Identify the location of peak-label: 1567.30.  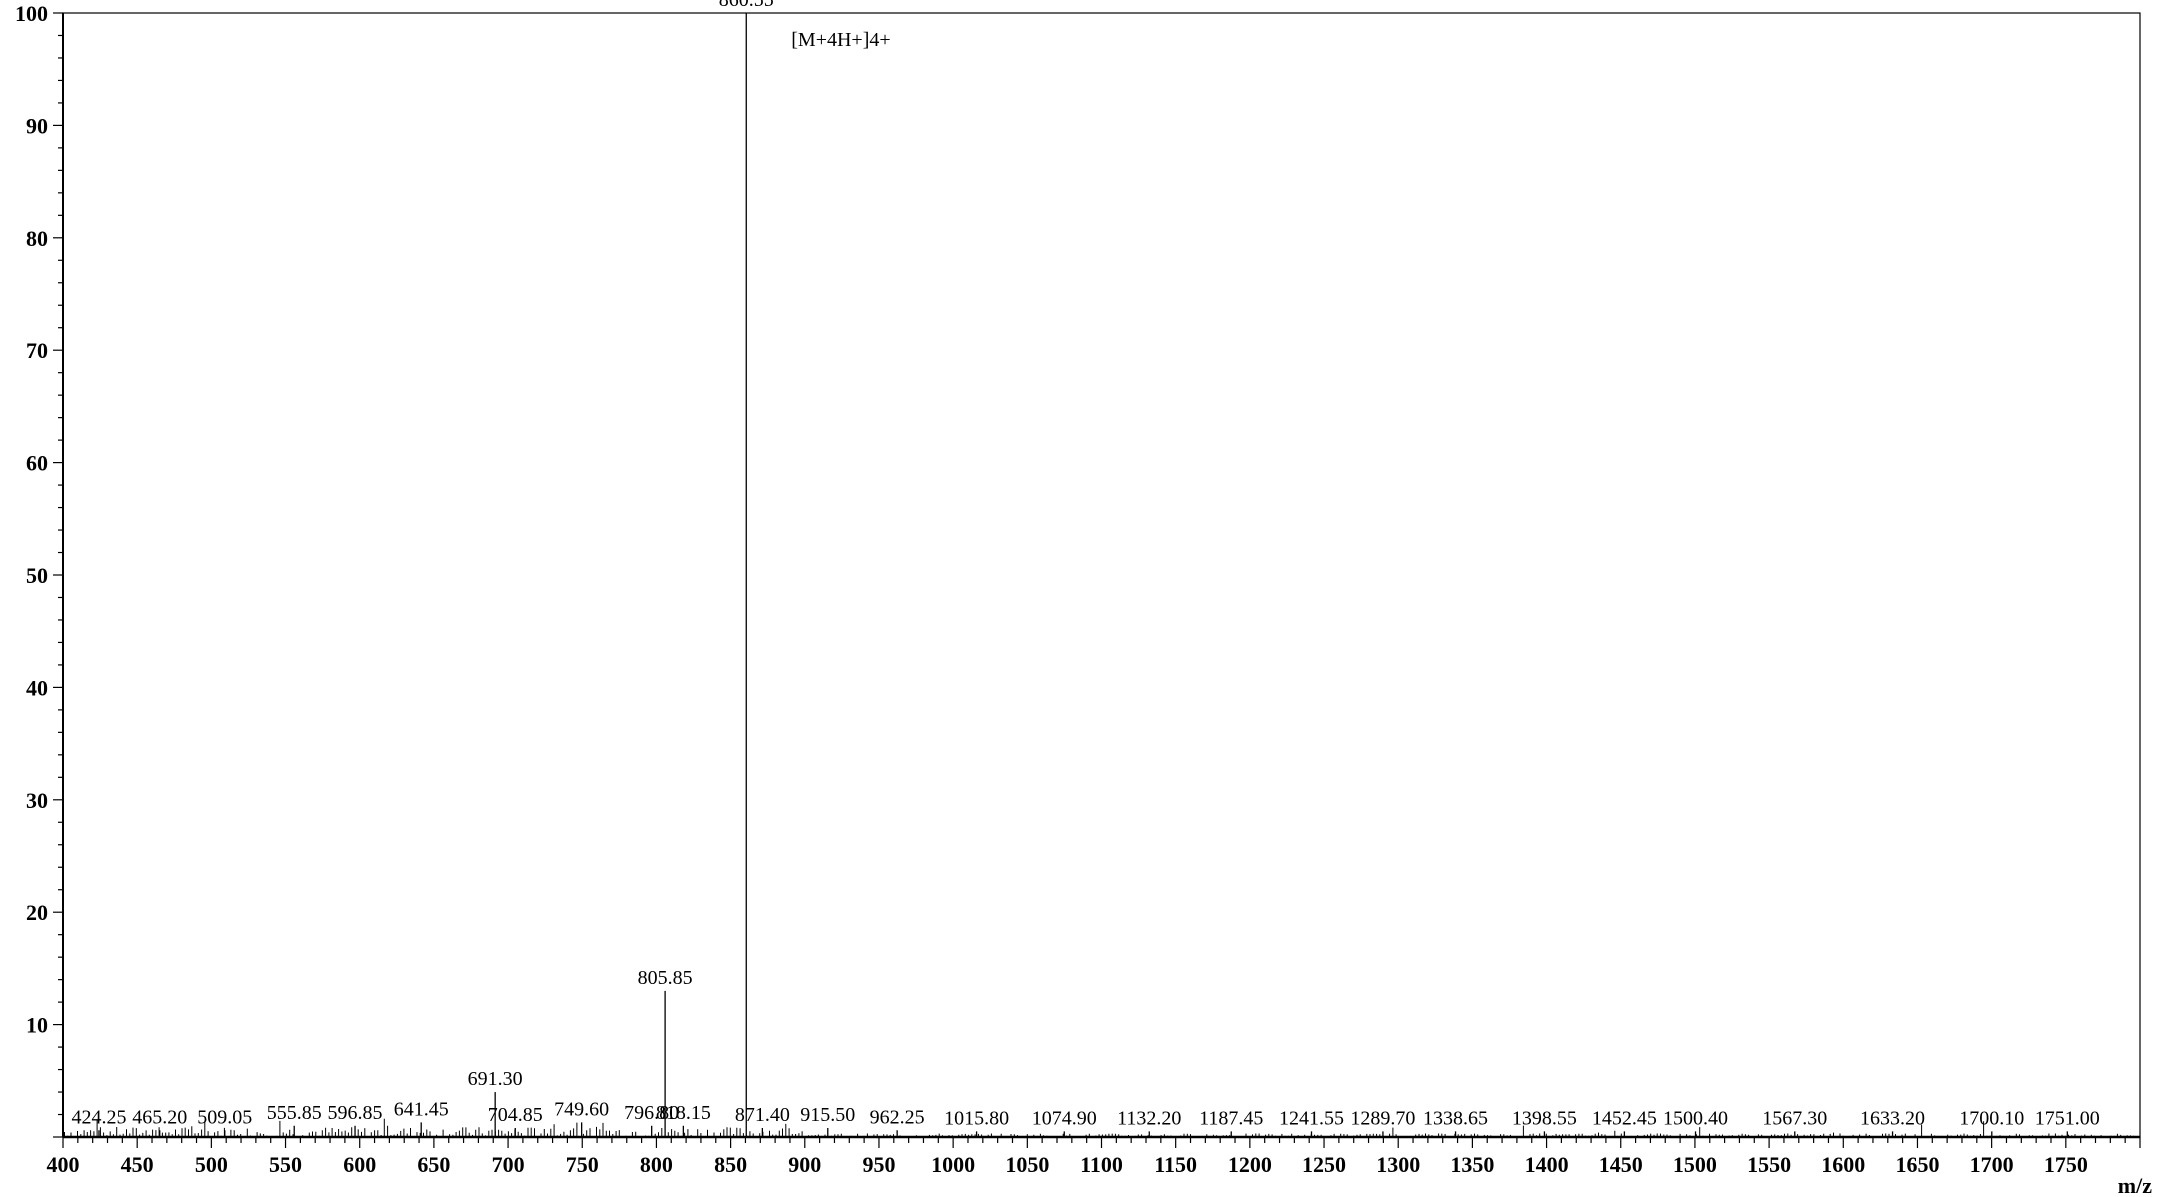
(1794, 1118).